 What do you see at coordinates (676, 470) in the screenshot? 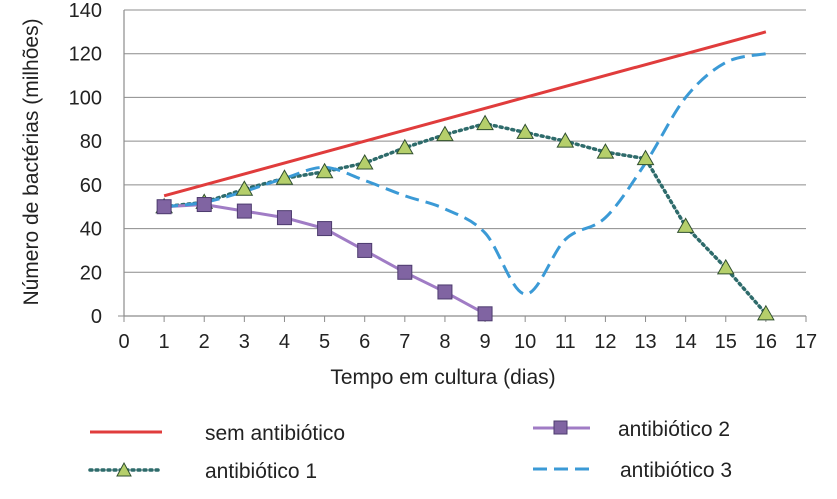
I see `legend-label-antibiotico-3: antibiótico 3` at bounding box center [676, 470].